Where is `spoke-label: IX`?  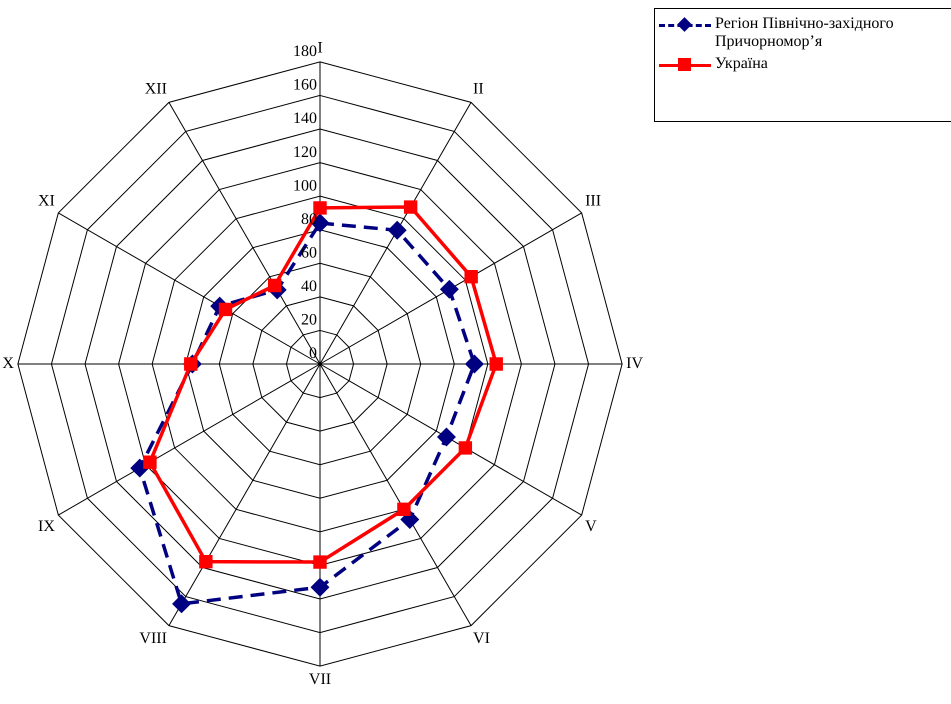 spoke-label: IX is located at coordinates (47, 526).